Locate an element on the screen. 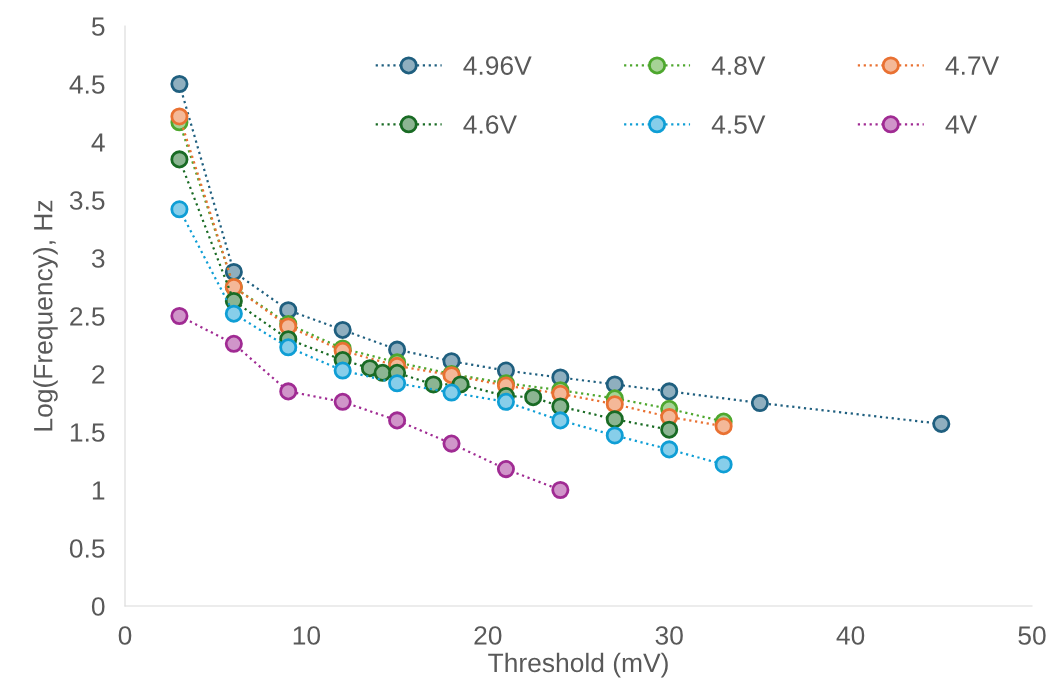  y-tick-label: 4 is located at coordinates (98, 142).